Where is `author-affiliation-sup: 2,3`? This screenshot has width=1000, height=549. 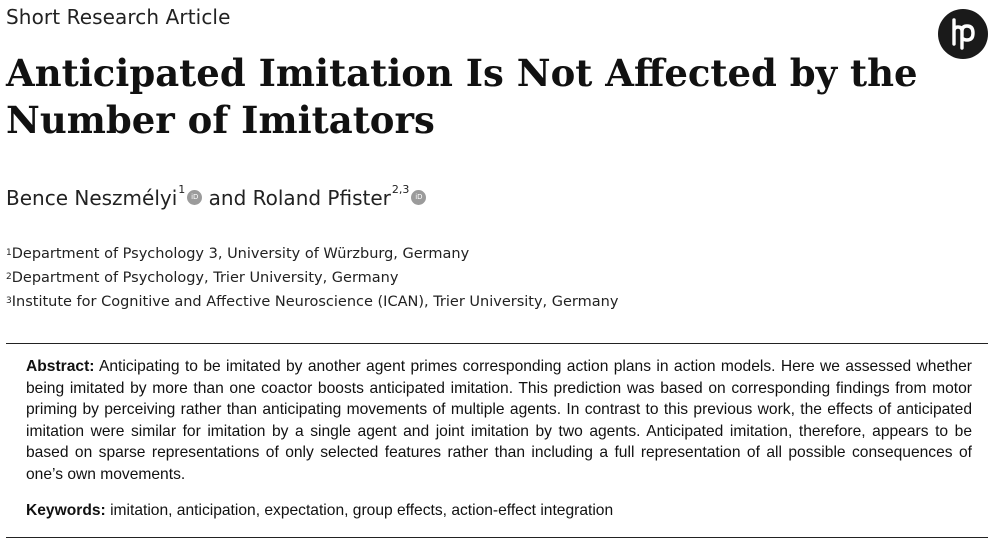
author-affiliation-sup: 2,3 is located at coordinates (400, 189).